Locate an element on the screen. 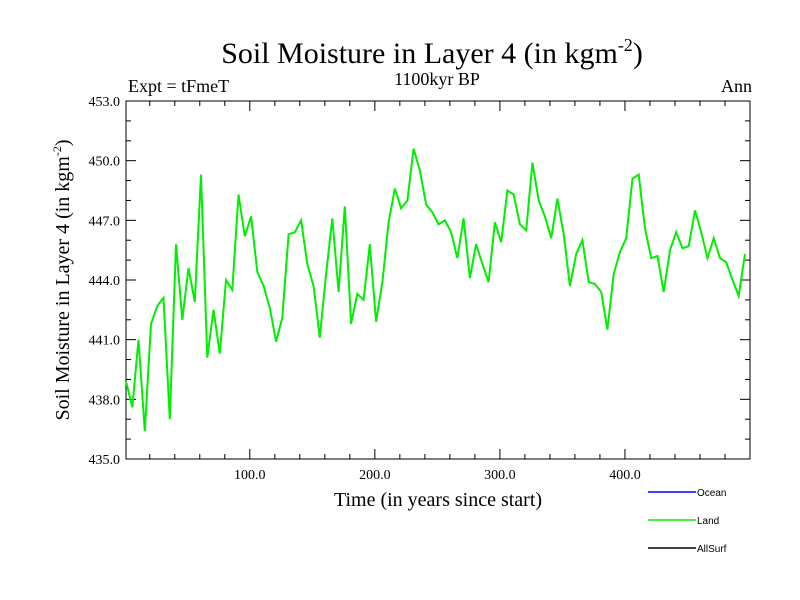  y-axis-label-close: ) is located at coordinates (63, 142).